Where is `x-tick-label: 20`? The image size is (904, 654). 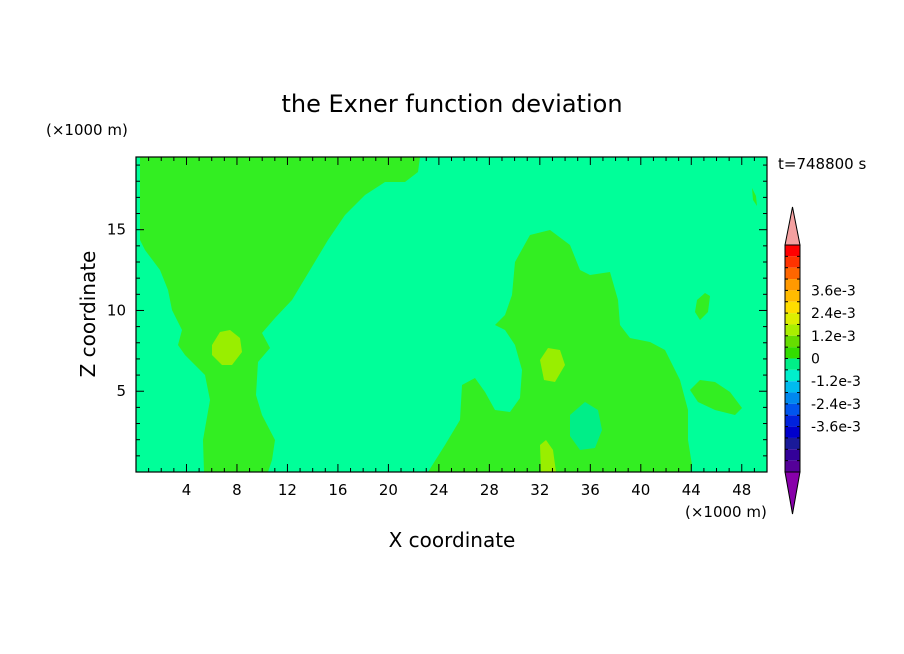
x-tick-label: 20 is located at coordinates (388, 490).